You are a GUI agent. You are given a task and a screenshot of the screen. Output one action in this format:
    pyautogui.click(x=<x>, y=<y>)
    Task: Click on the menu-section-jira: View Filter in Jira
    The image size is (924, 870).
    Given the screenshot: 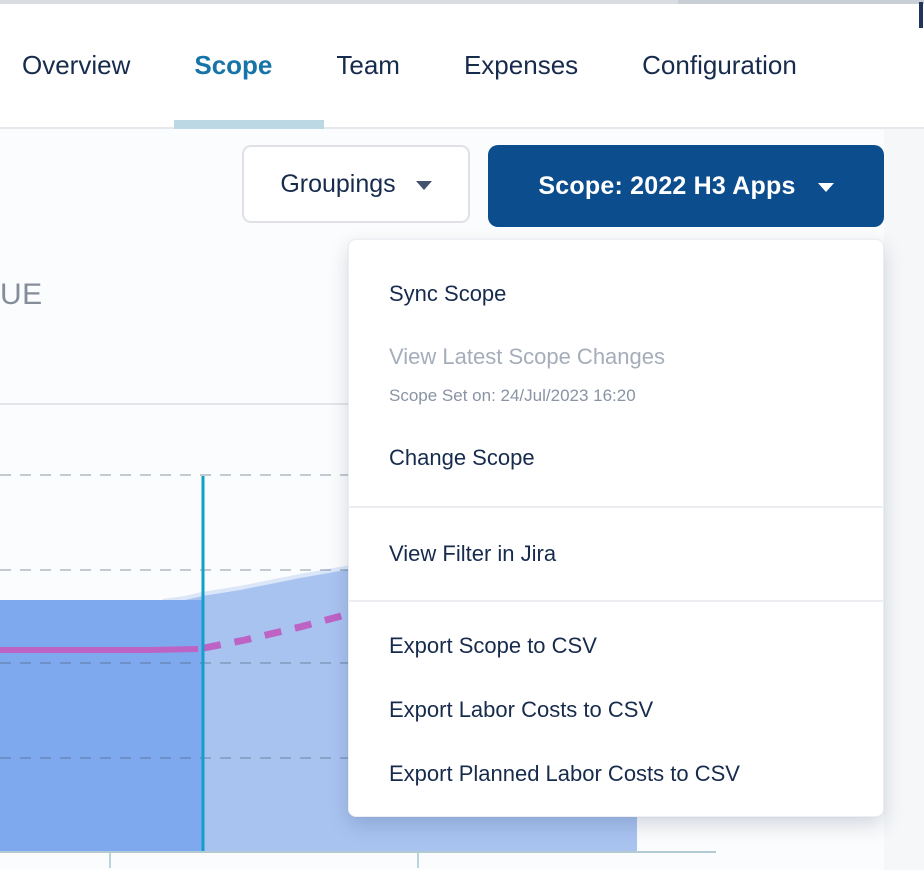 What is the action you would take?
    pyautogui.click(x=616, y=553)
    